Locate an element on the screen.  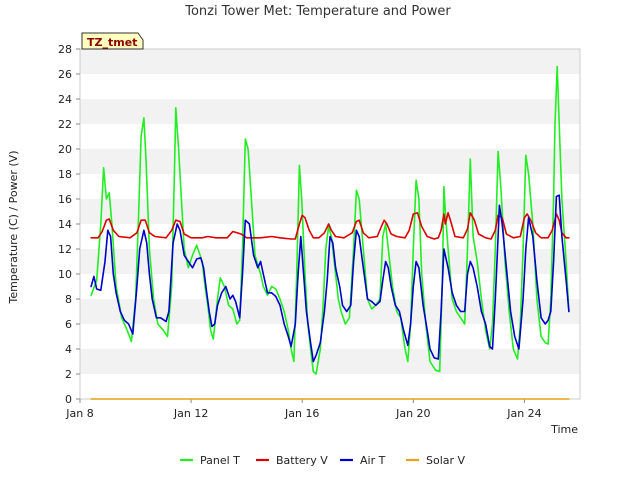
y-tick-label: 0 is located at coordinates (68, 399).